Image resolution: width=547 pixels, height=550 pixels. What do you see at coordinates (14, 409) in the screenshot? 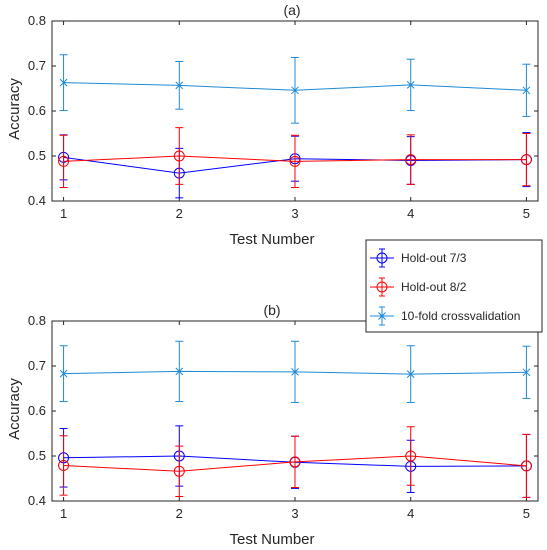
I see `panel-b-ylabel: Accuracy` at bounding box center [14, 409].